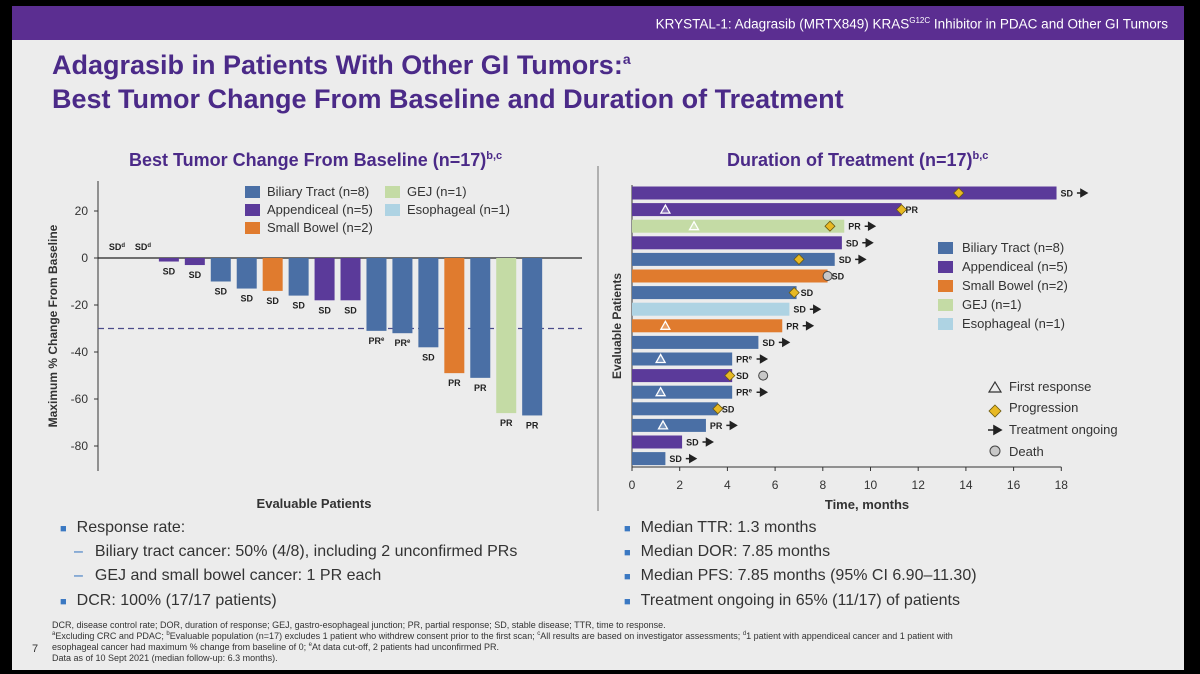 This screenshot has width=1200, height=674. I want to click on y-tick-label: -80, so click(80, 446).